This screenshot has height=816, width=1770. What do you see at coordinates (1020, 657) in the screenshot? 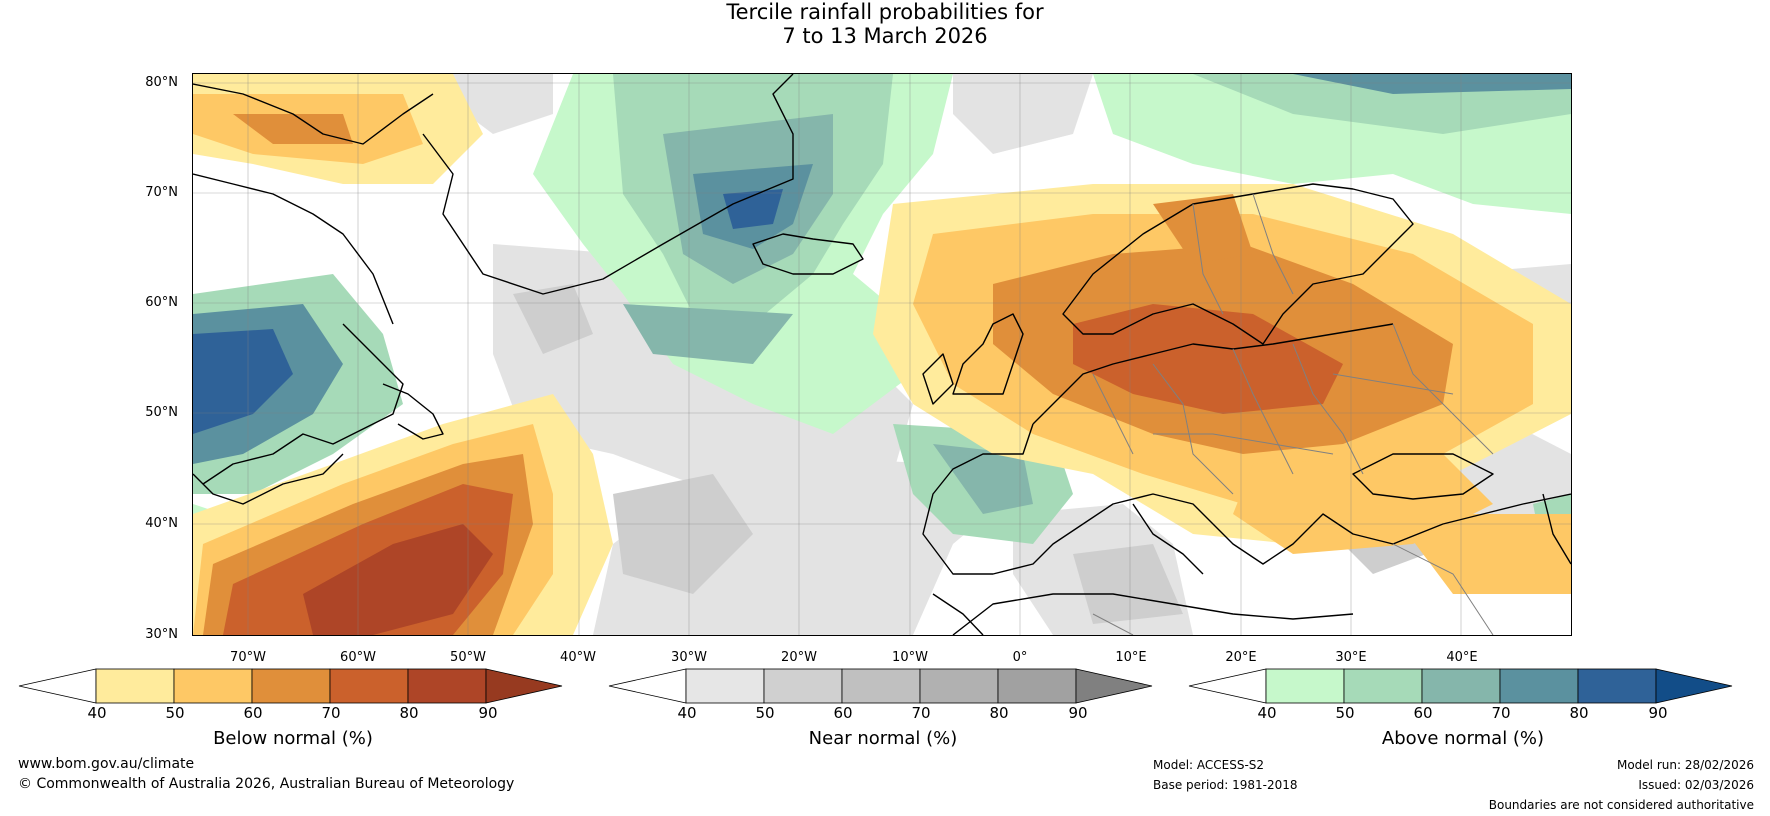
I see `lon-label-0: 0°` at bounding box center [1020, 657].